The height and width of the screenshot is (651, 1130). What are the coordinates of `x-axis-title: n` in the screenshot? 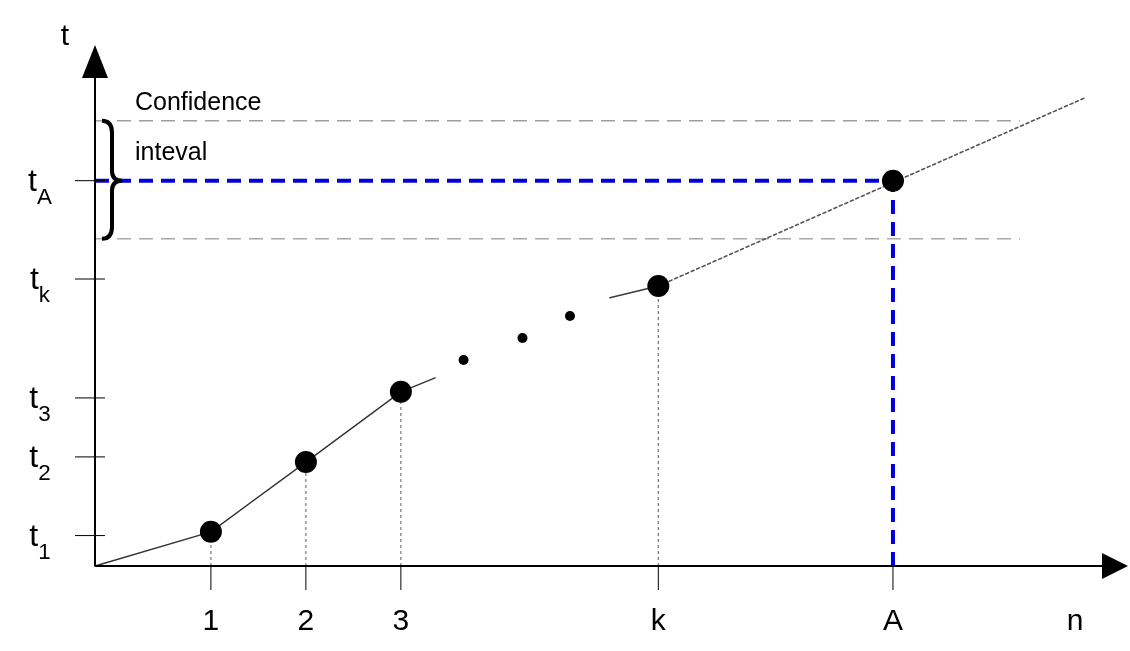 It's located at (1075, 619).